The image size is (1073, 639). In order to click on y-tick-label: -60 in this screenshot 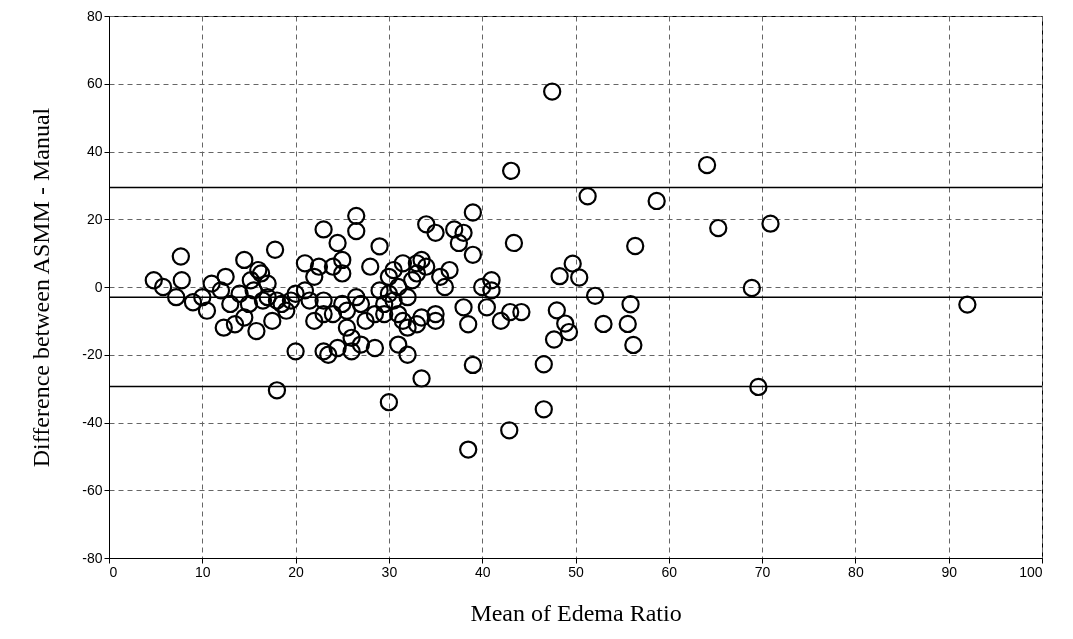, I will do `click(92, 489)`.